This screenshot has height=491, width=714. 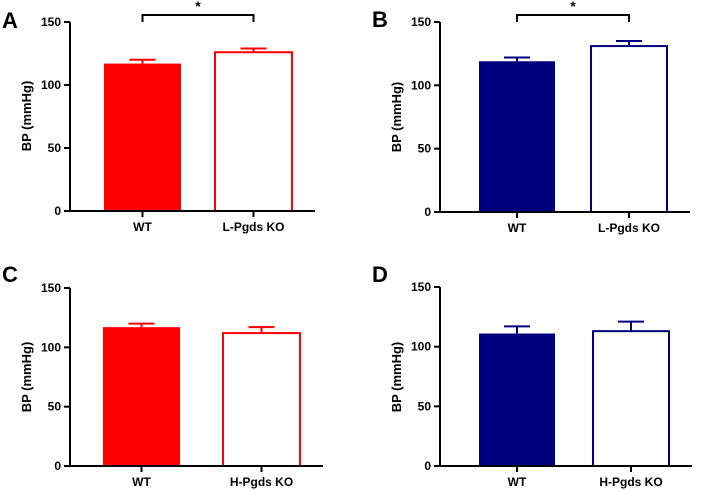 I want to click on panel-letter: B, so click(x=380, y=19).